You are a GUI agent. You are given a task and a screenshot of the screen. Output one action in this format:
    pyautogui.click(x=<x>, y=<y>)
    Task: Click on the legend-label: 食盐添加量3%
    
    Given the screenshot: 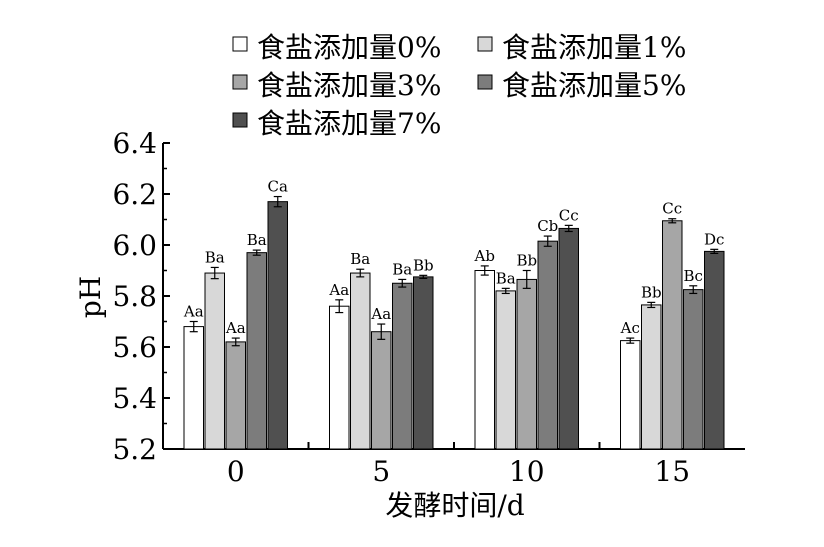 What is the action you would take?
    pyautogui.click(x=349, y=85)
    